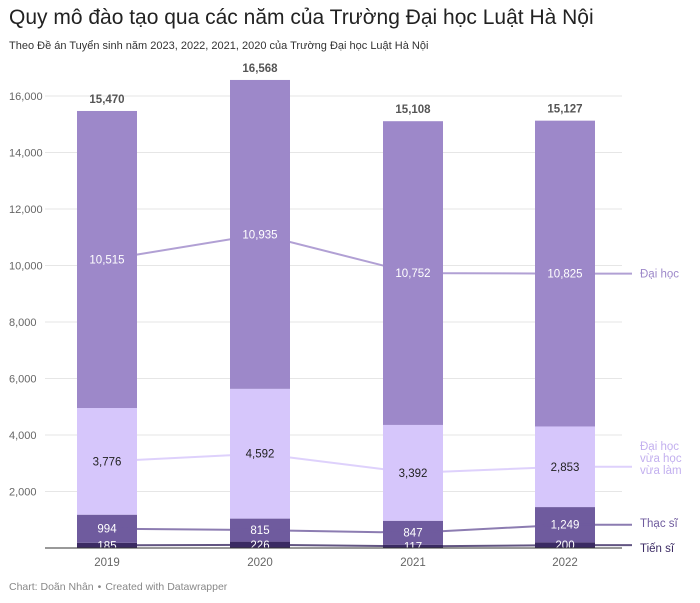  I want to click on data-label-tien-si: 185, so click(106, 546).